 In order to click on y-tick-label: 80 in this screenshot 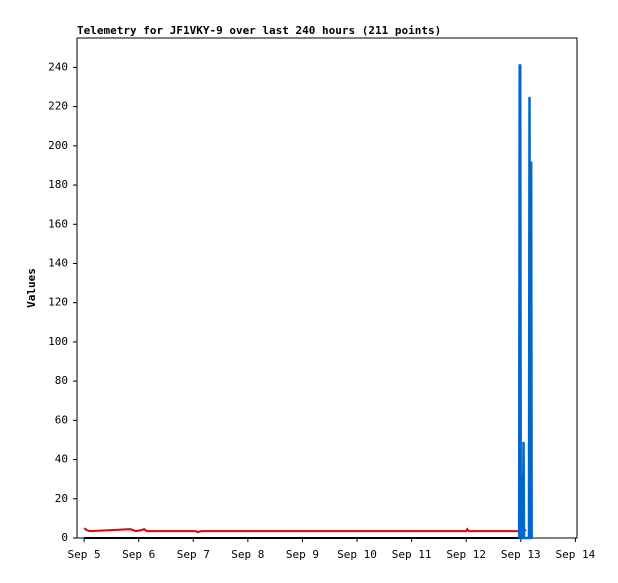, I will do `click(61, 380)`.